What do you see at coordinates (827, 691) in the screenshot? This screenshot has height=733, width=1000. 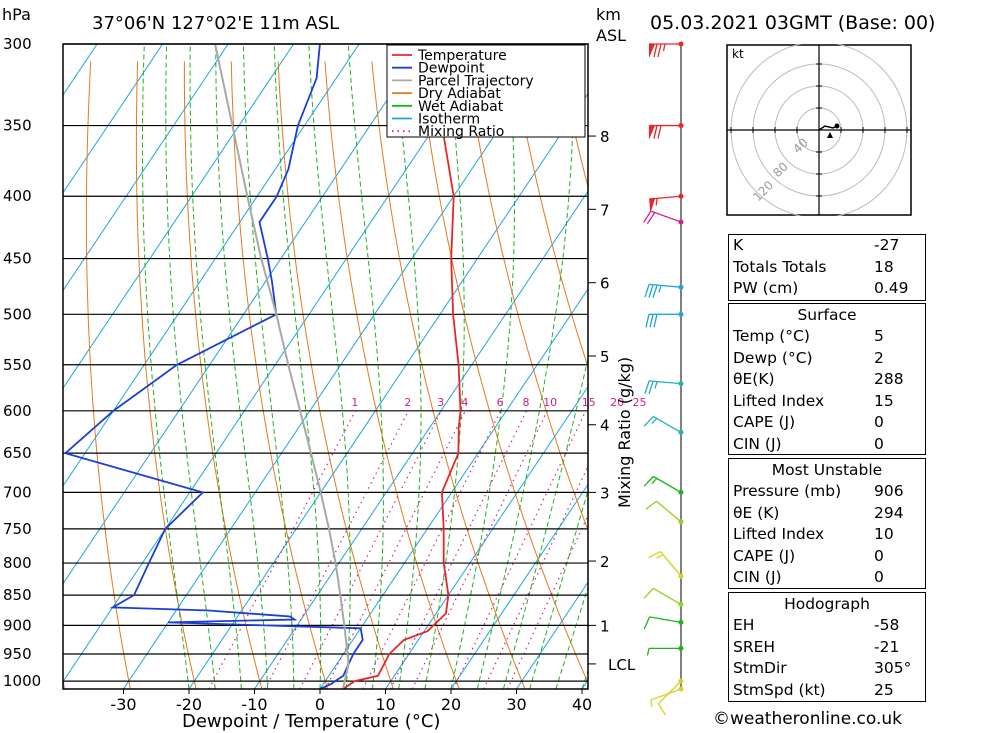 I see `table-row: StmSpd (kt) 25` at bounding box center [827, 691].